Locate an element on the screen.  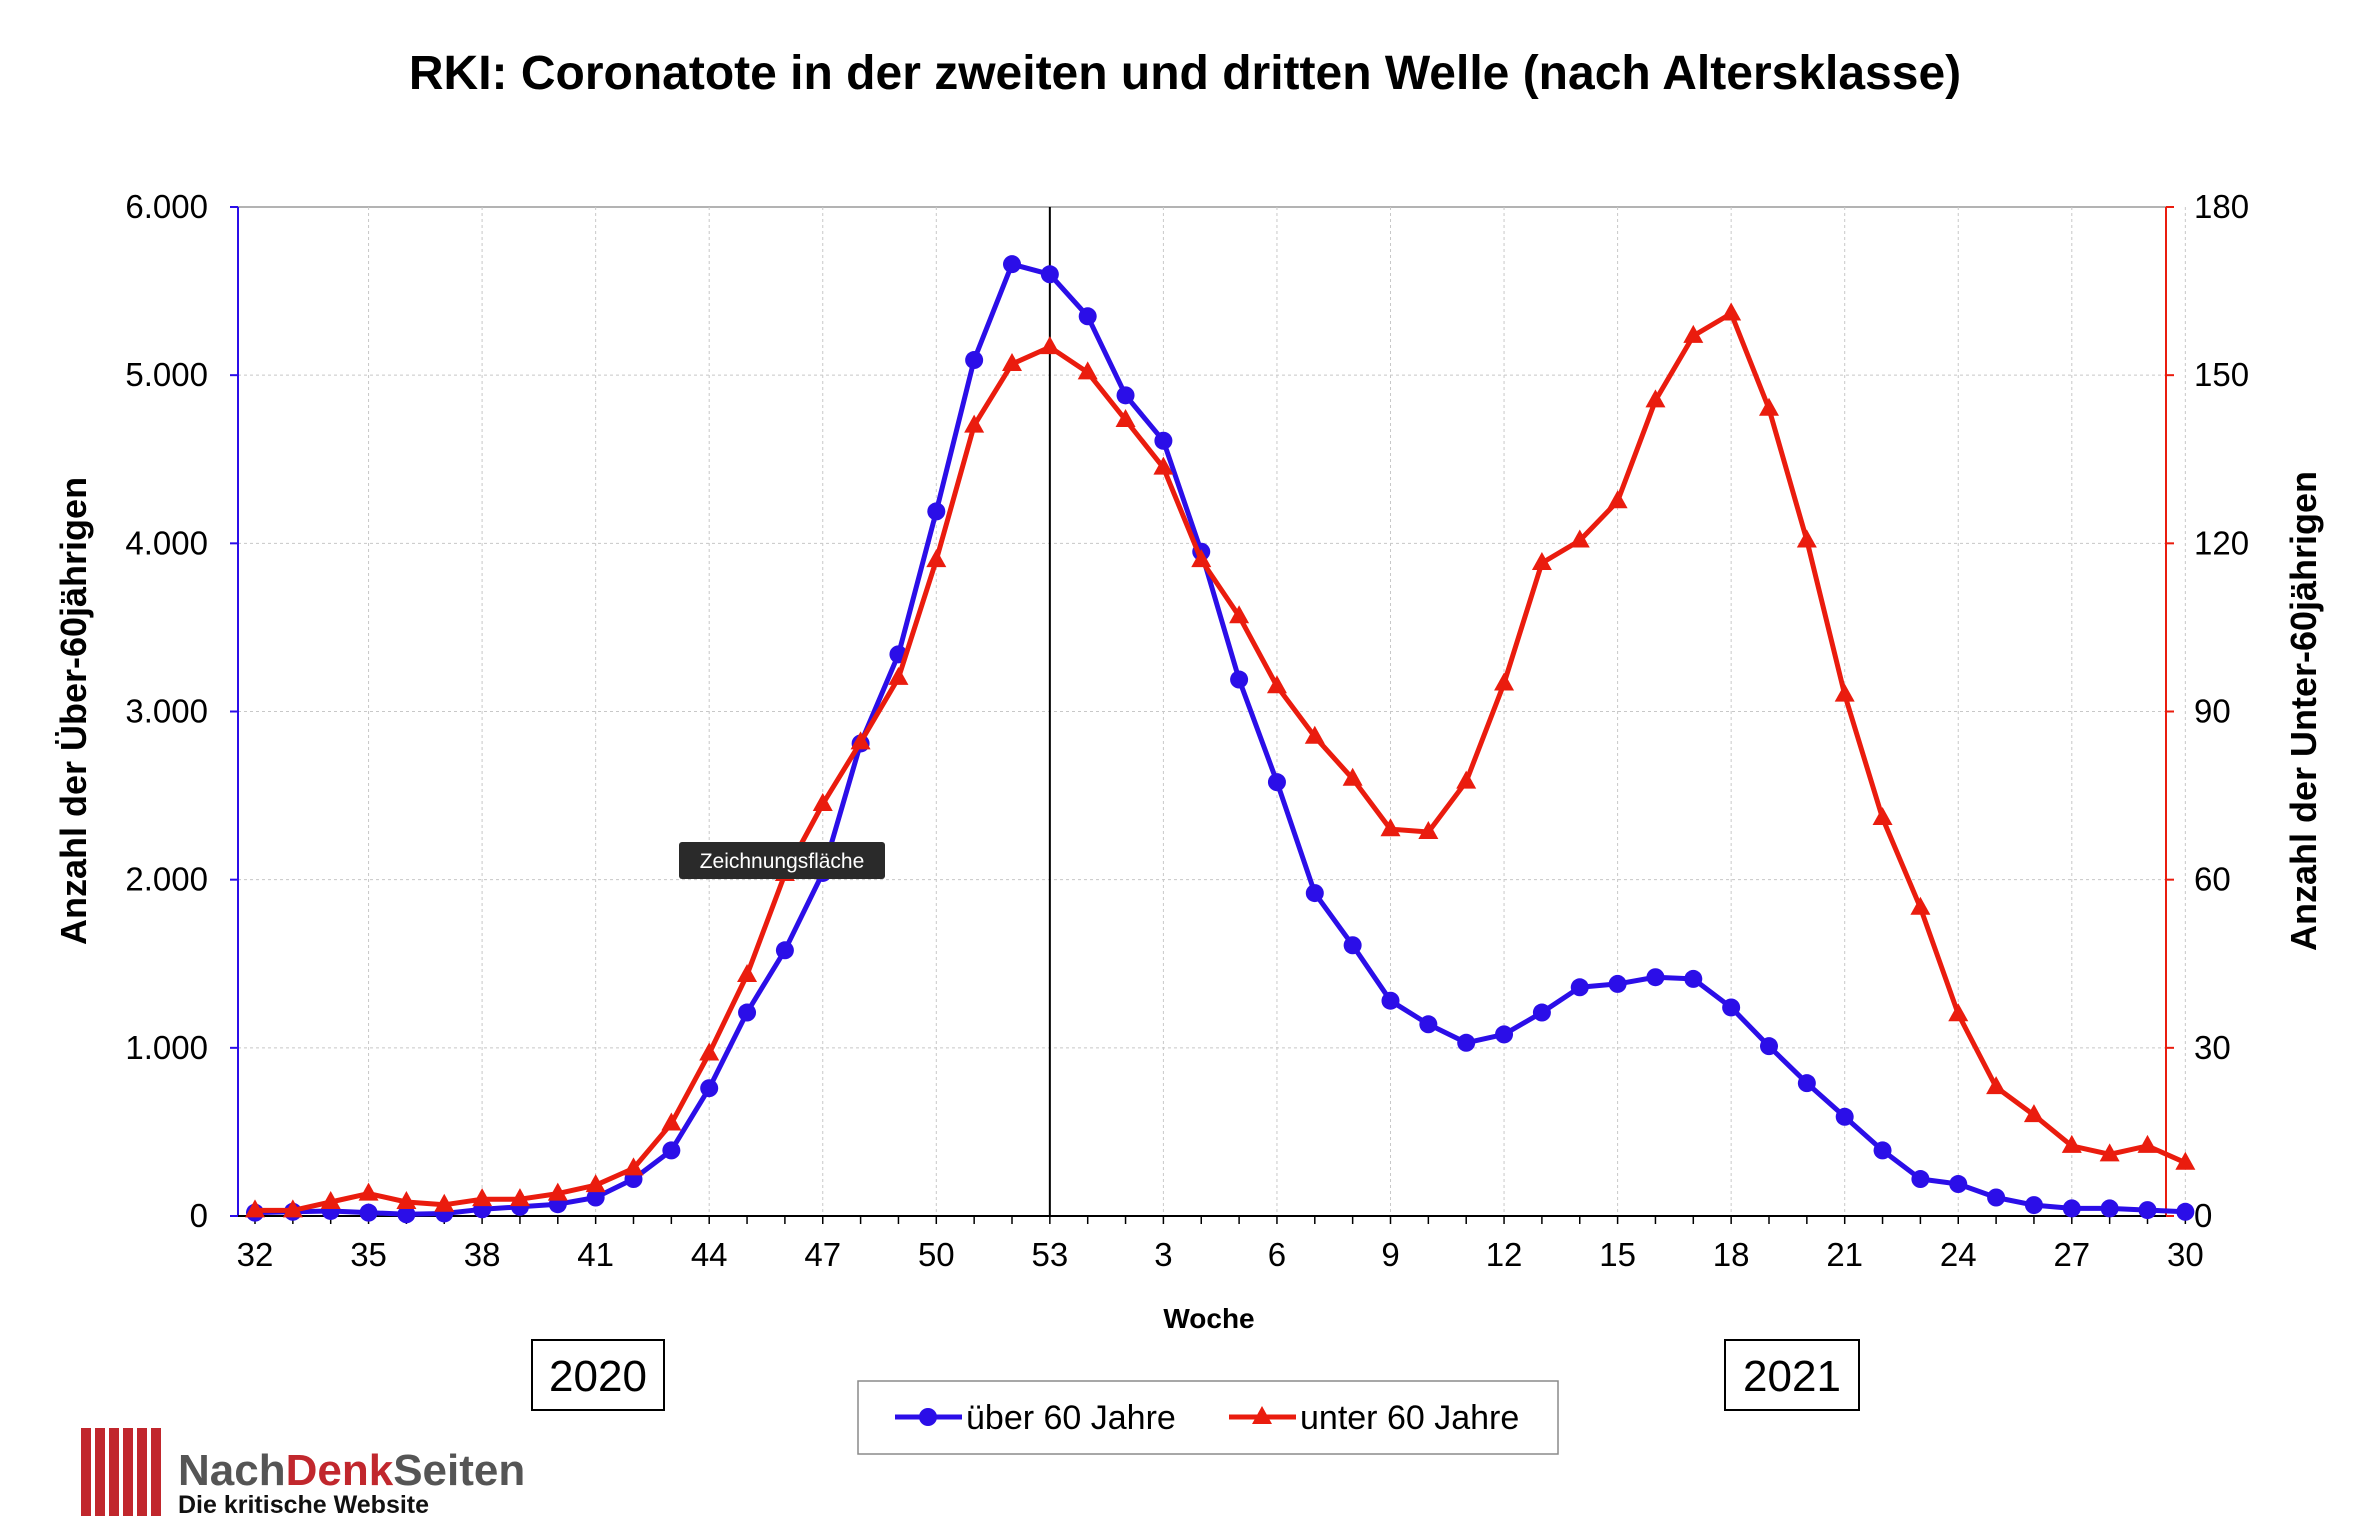
right-tick-label: 180 is located at coordinates (2221, 206).